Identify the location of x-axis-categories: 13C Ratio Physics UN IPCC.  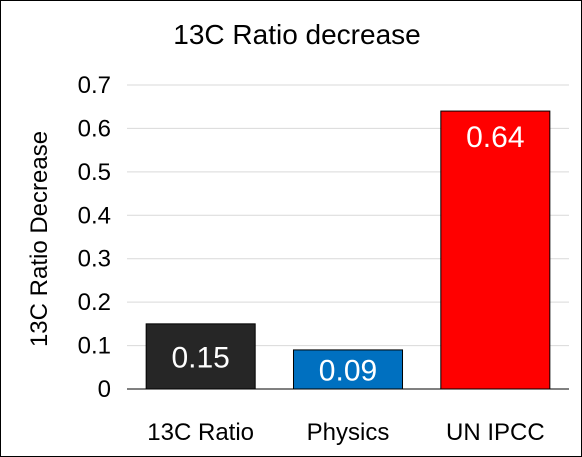
(345, 432).